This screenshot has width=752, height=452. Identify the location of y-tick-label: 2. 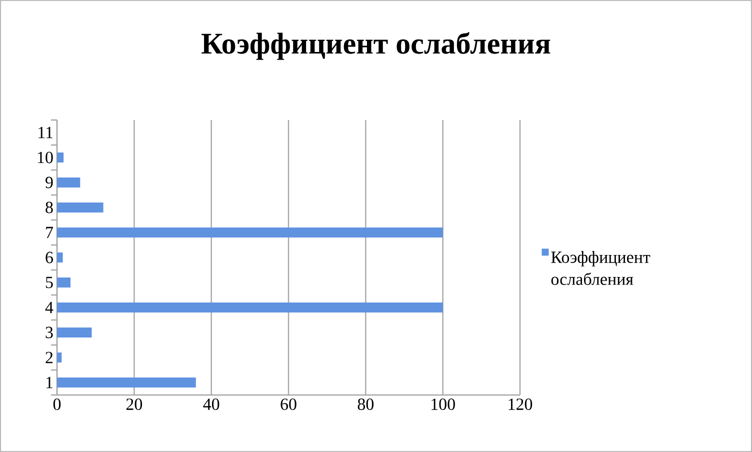
(49, 358).